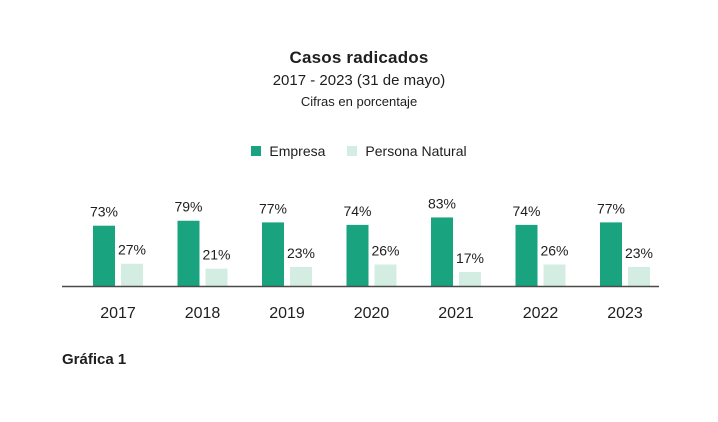 The width and height of the screenshot is (718, 422). What do you see at coordinates (359, 101) in the screenshot?
I see `chart-note: Cifras en porcentaje` at bounding box center [359, 101].